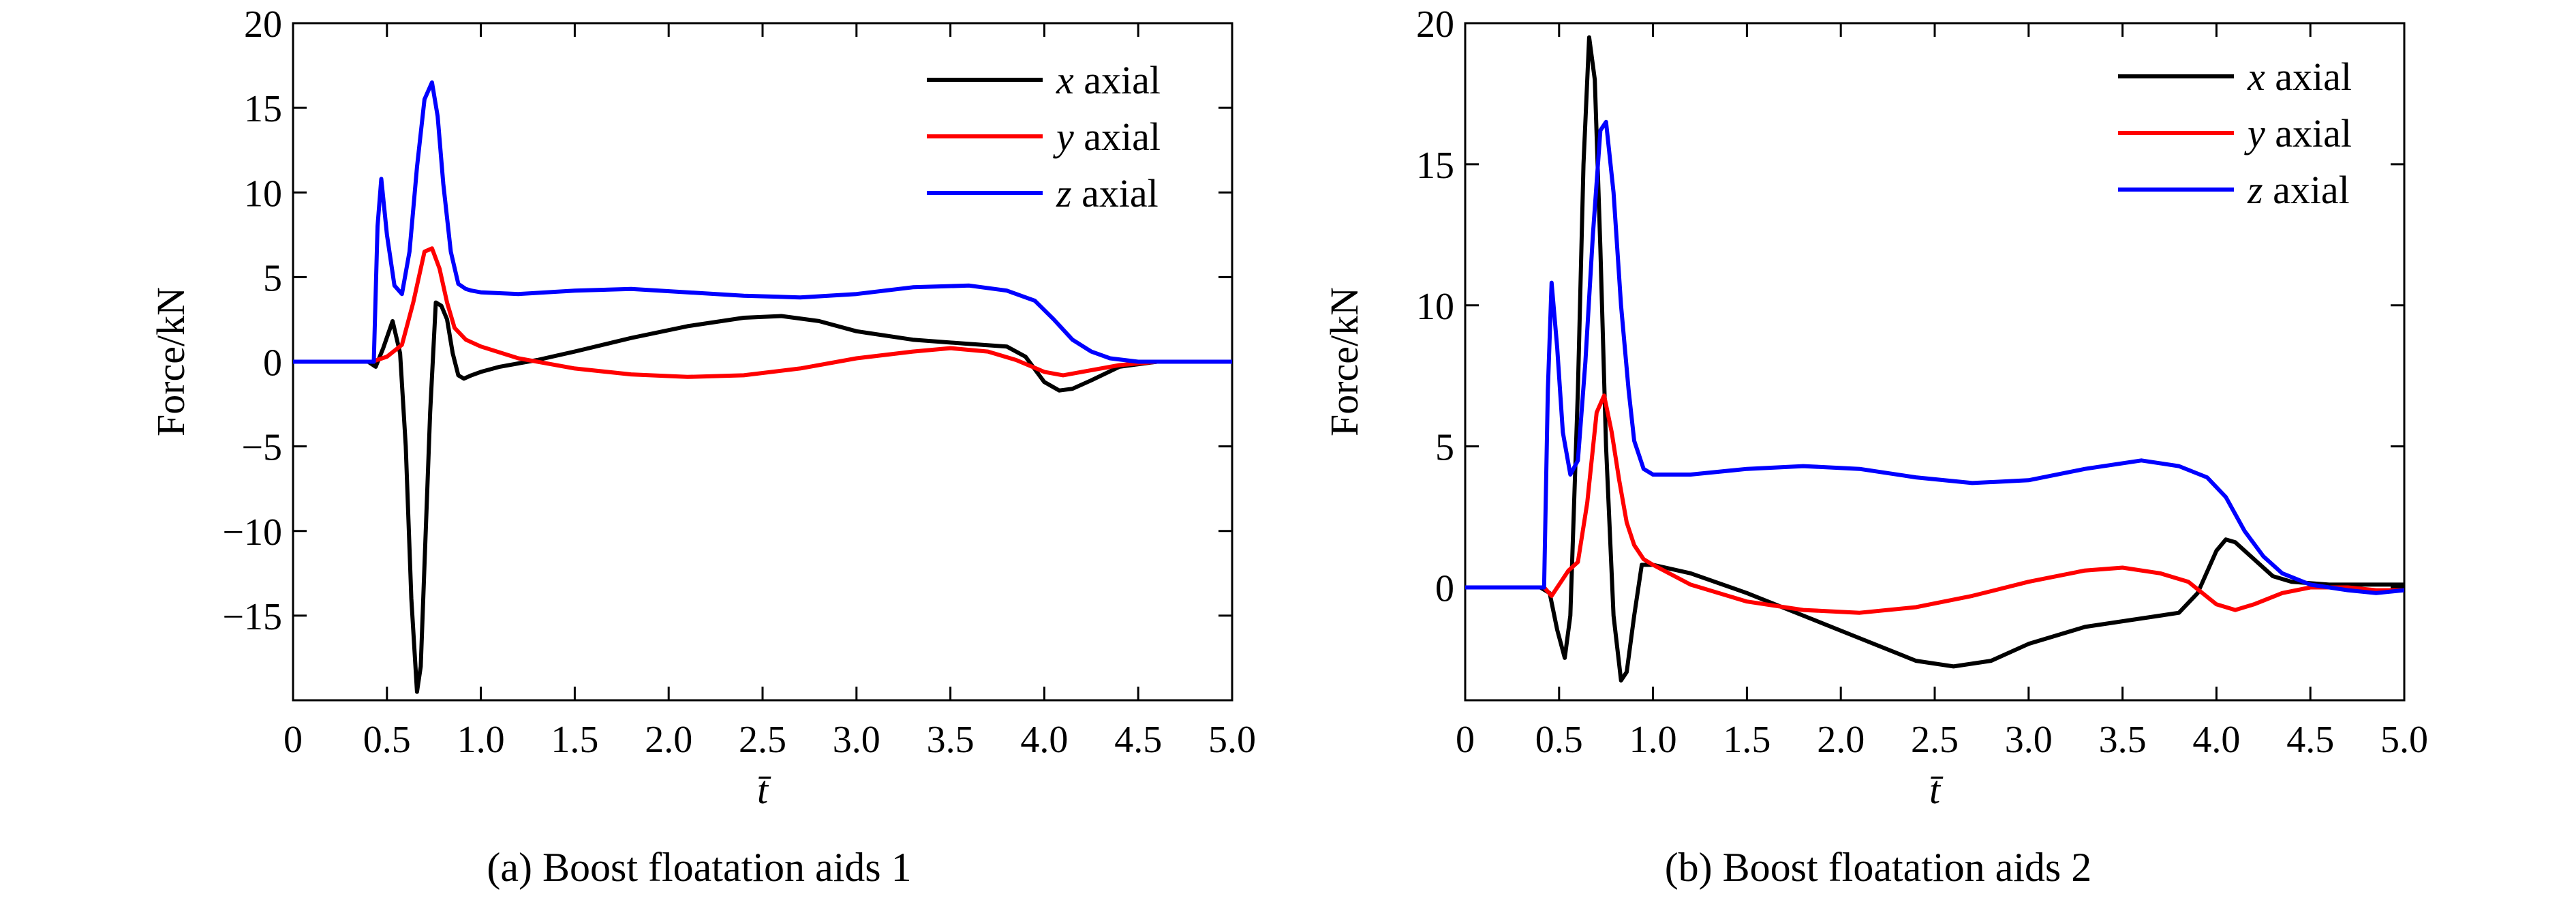 This screenshot has width=2576, height=898. Describe the element at coordinates (699, 867) in the screenshot. I see `caption-a: (a) Boost floatation aids 1` at that location.